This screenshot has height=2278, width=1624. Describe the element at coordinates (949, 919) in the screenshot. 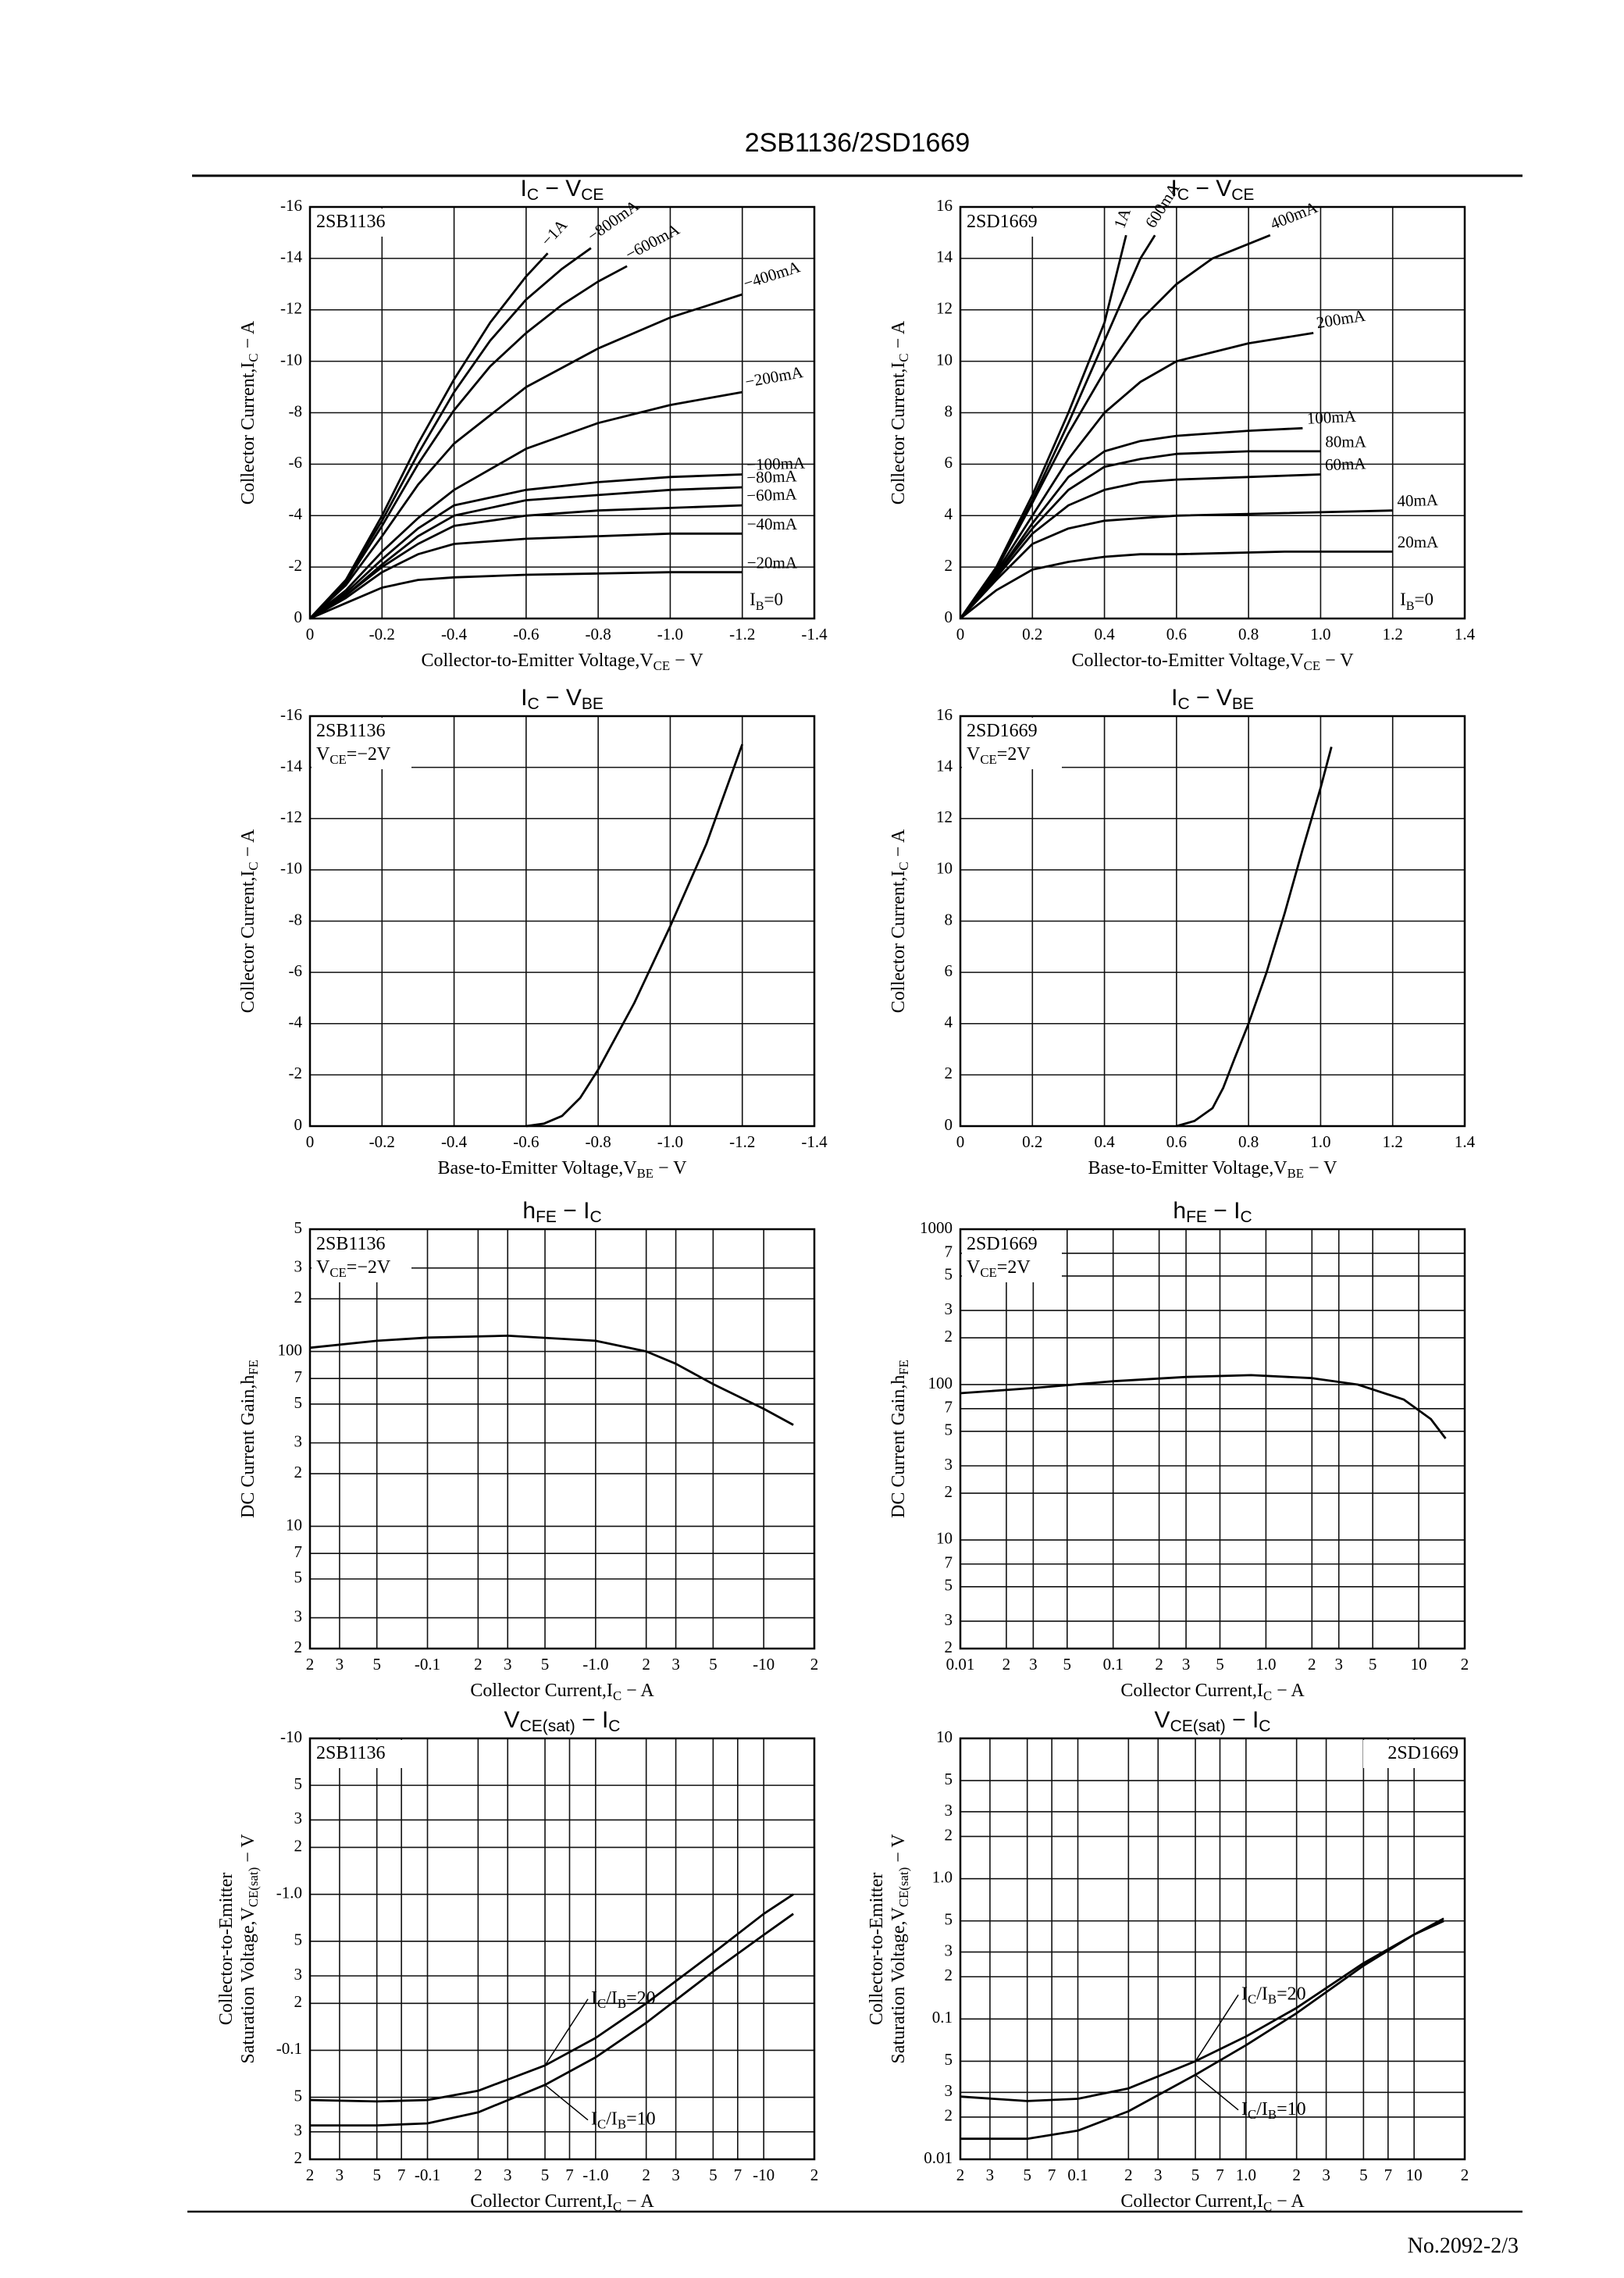

I see `y-tick-label: 8` at that location.